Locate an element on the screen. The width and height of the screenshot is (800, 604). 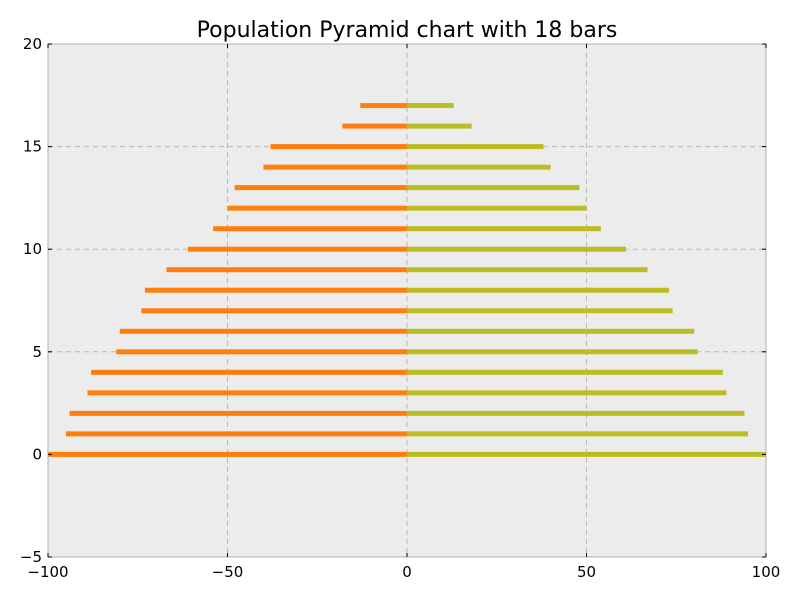
y-tick-label: 0 is located at coordinates (37, 454).